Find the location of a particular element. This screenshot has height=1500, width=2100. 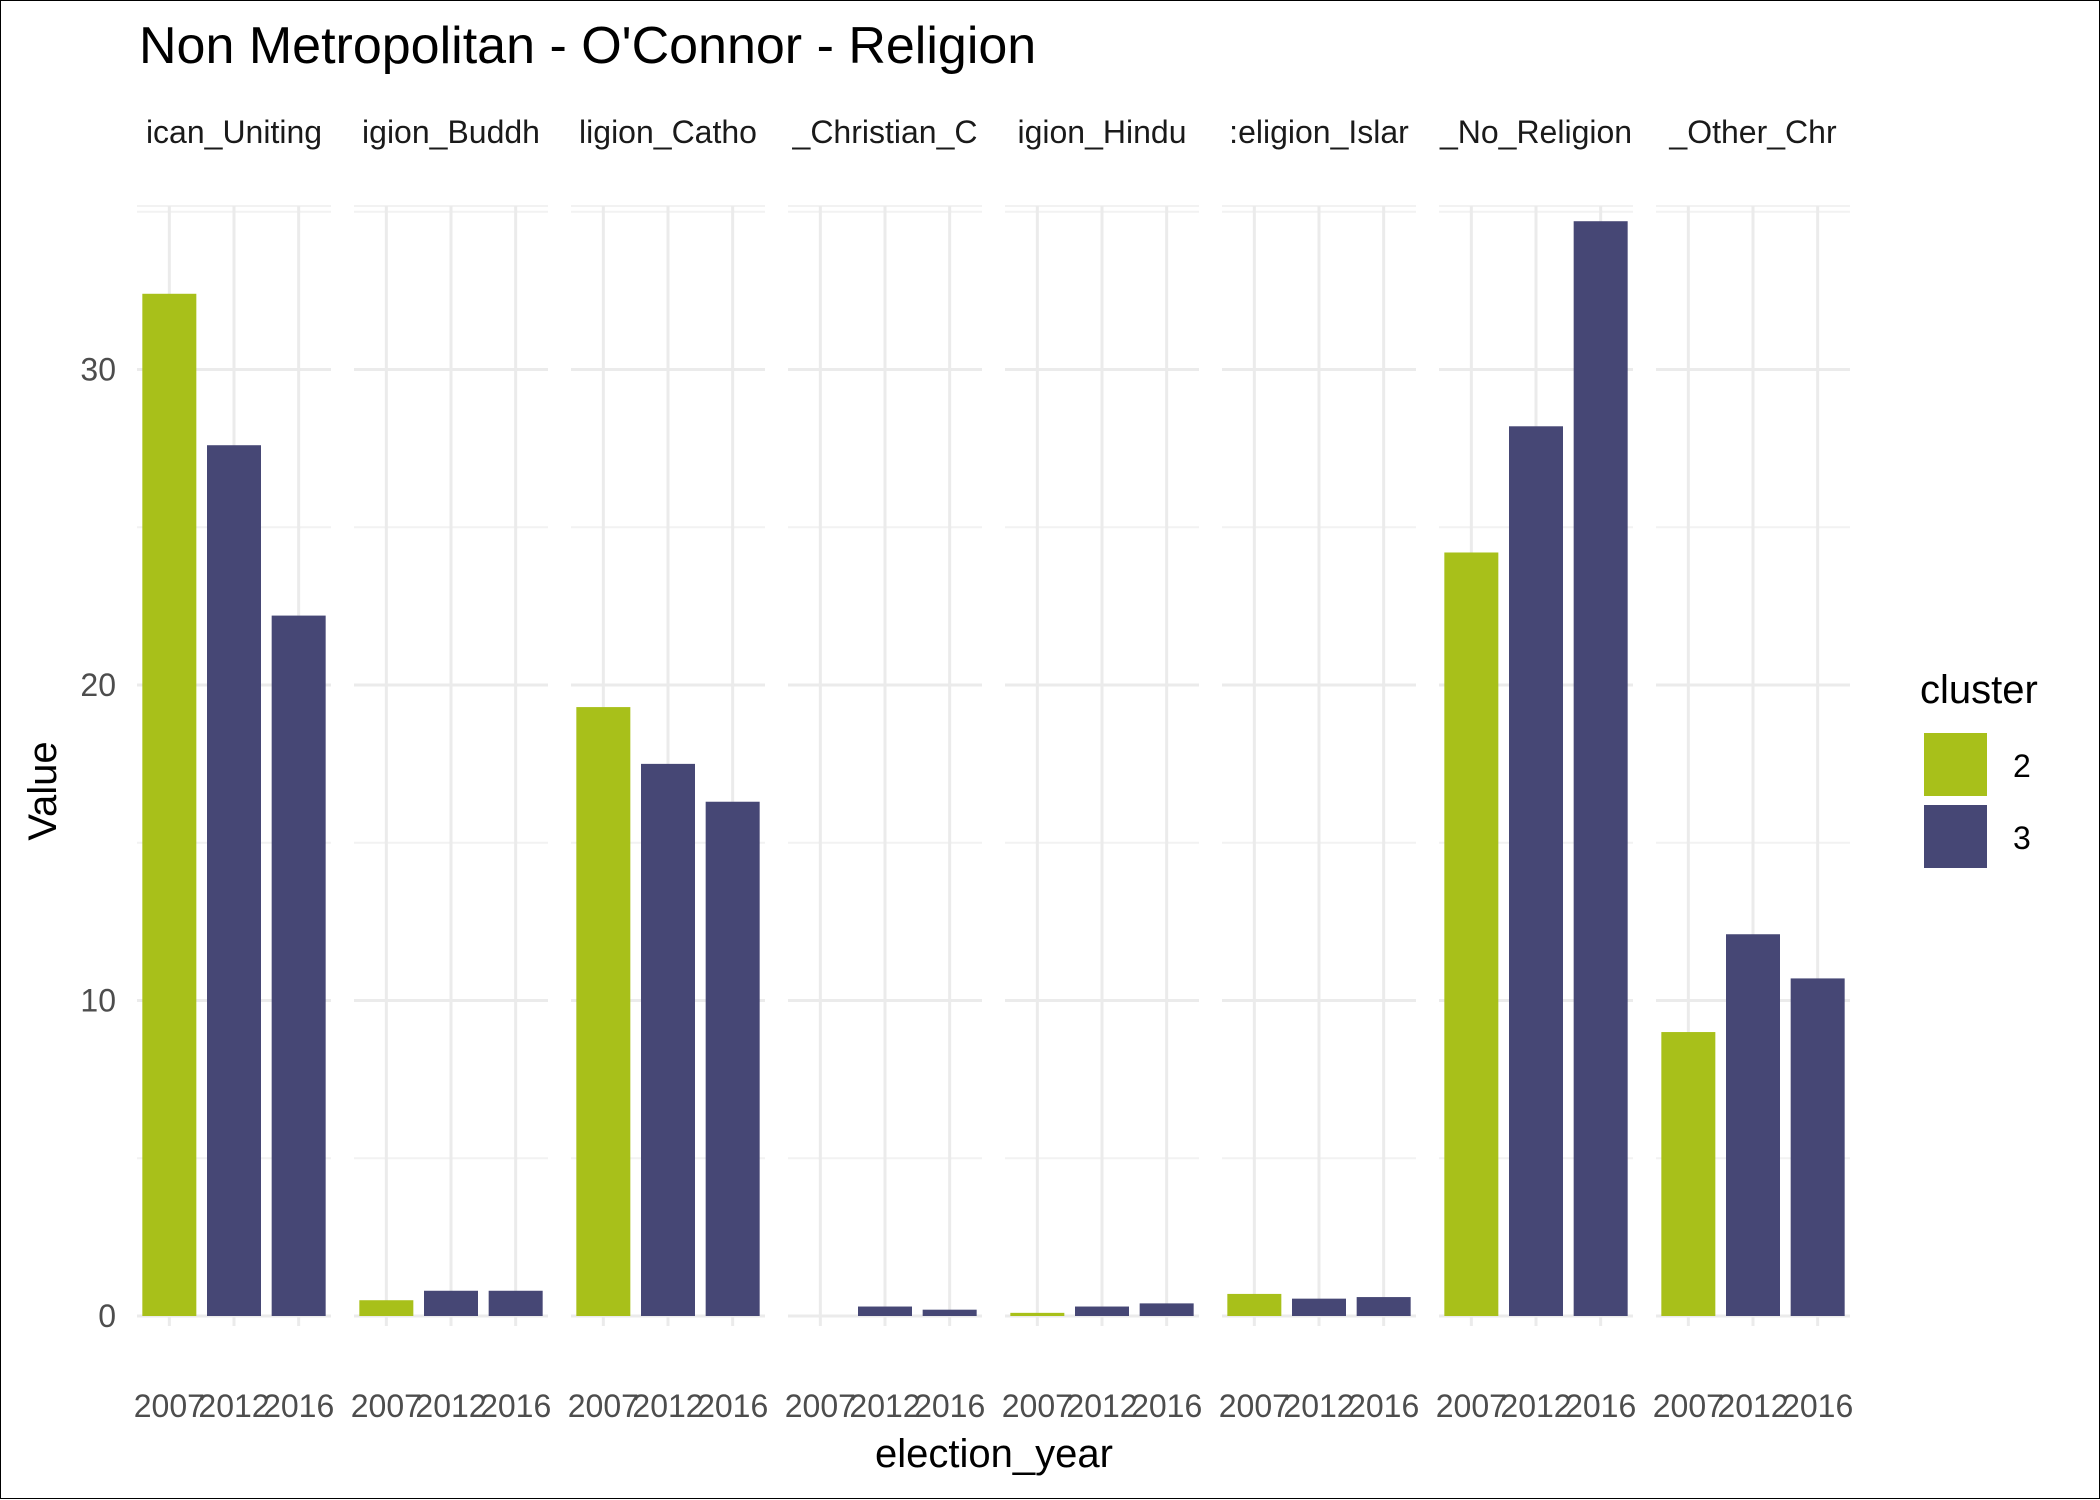

chart-title: Non Metropolitan - O'Connor - Religion is located at coordinates (587, 46).